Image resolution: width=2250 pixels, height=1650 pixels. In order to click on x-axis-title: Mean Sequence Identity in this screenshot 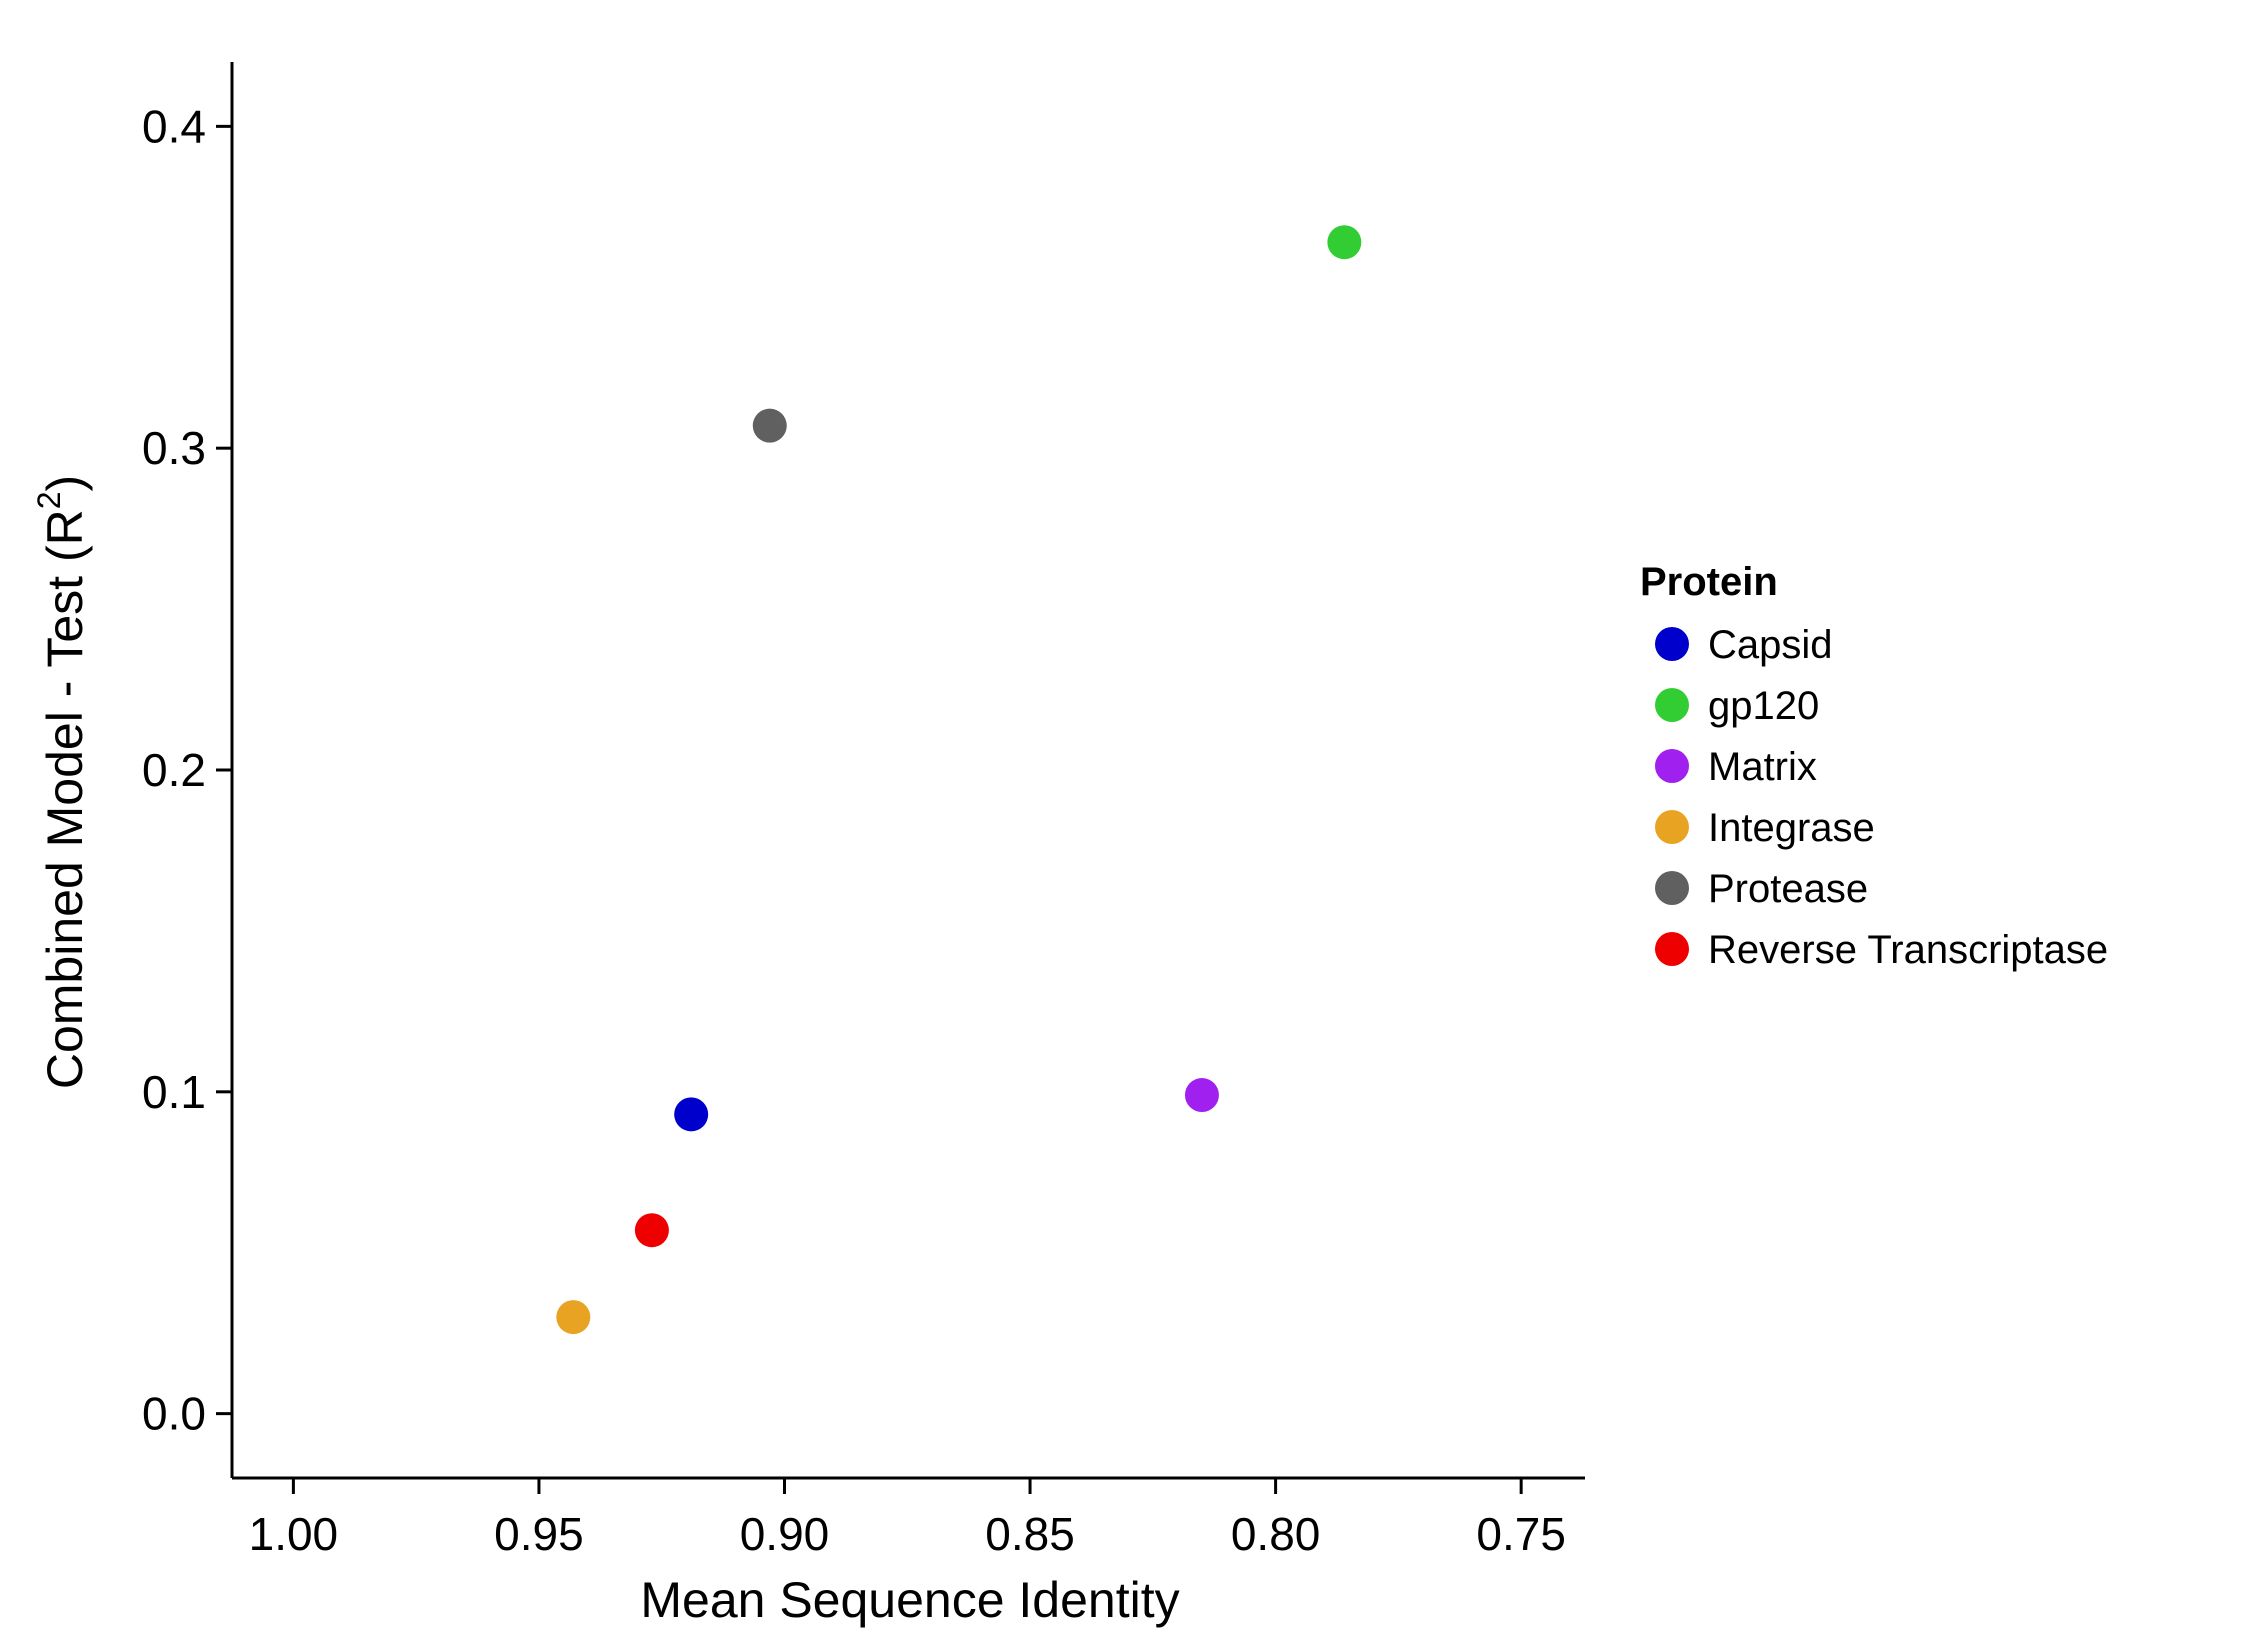, I will do `click(909, 1600)`.